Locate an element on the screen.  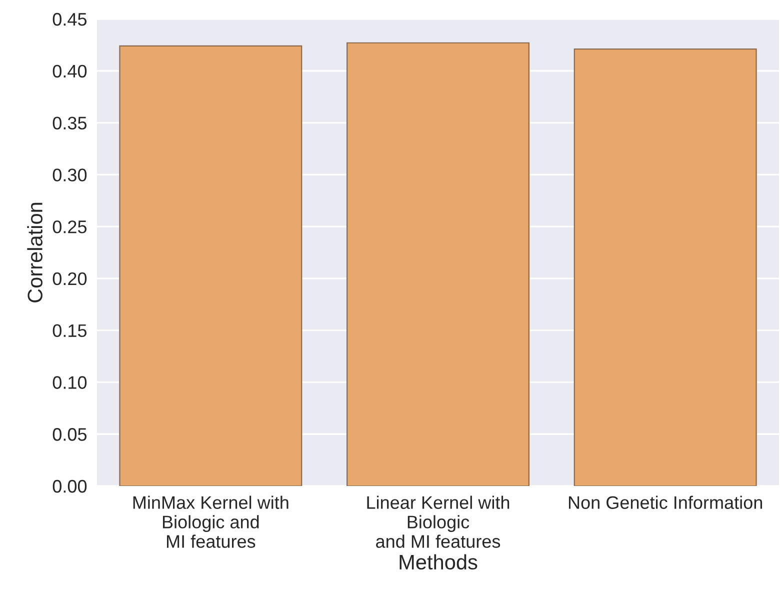
y-tick-label: 0.45 is located at coordinates (69, 19).